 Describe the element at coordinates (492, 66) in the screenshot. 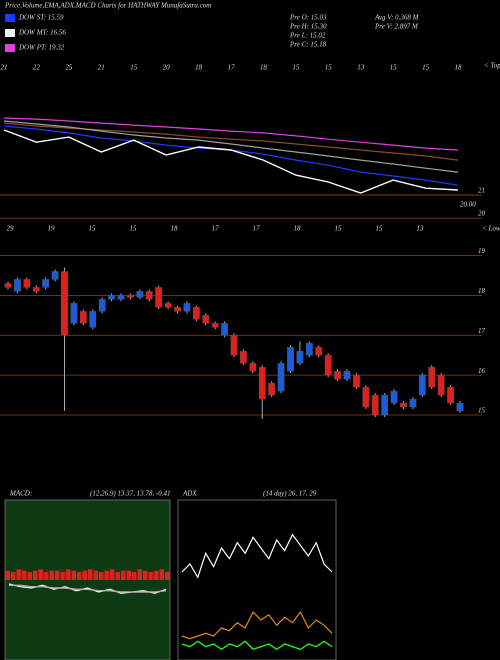

I see `annotation: < Tops` at that location.